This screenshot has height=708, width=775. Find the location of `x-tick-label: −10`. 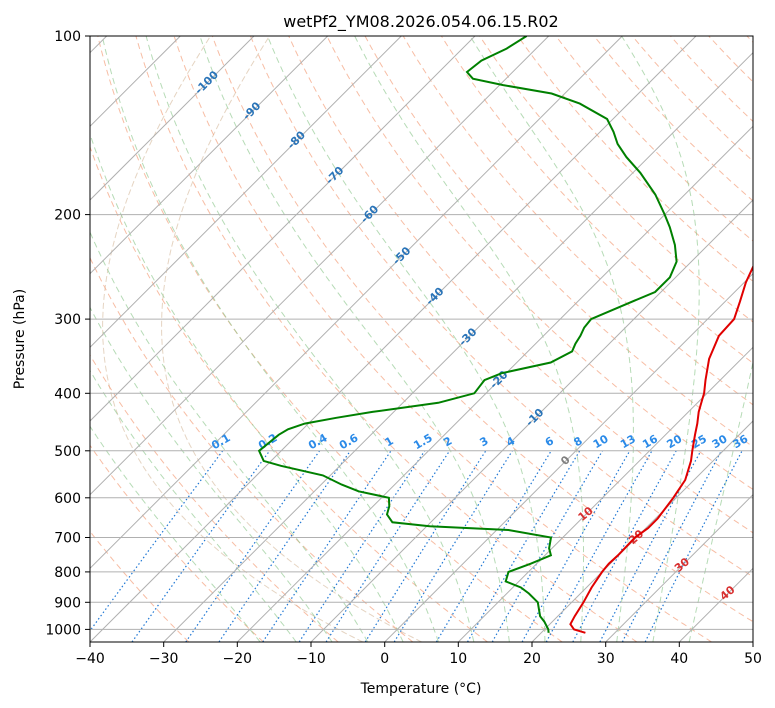

x-tick-label: −10 is located at coordinates (311, 659).